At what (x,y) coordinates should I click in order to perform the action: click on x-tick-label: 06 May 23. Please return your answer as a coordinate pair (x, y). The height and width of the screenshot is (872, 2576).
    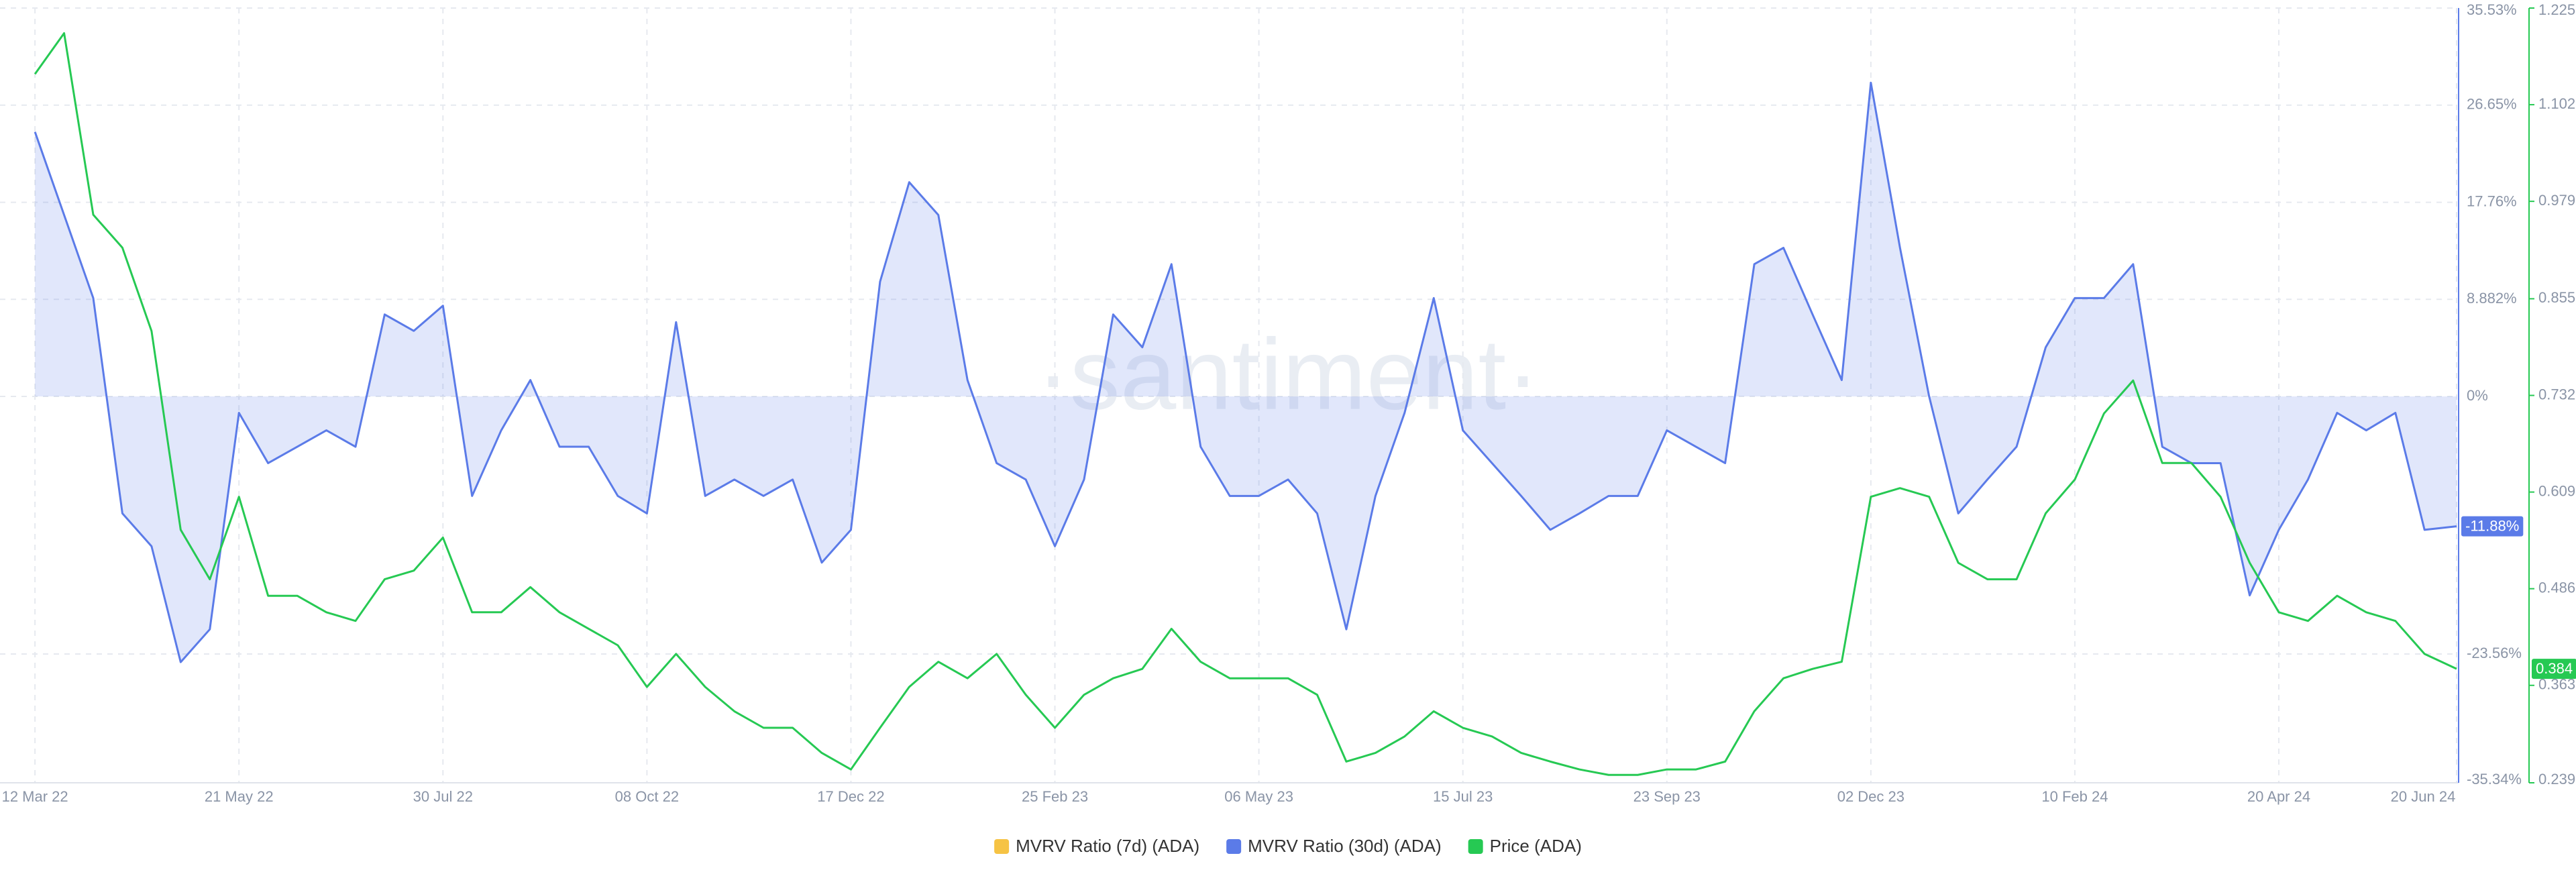
    Looking at the image, I should click on (1258, 797).